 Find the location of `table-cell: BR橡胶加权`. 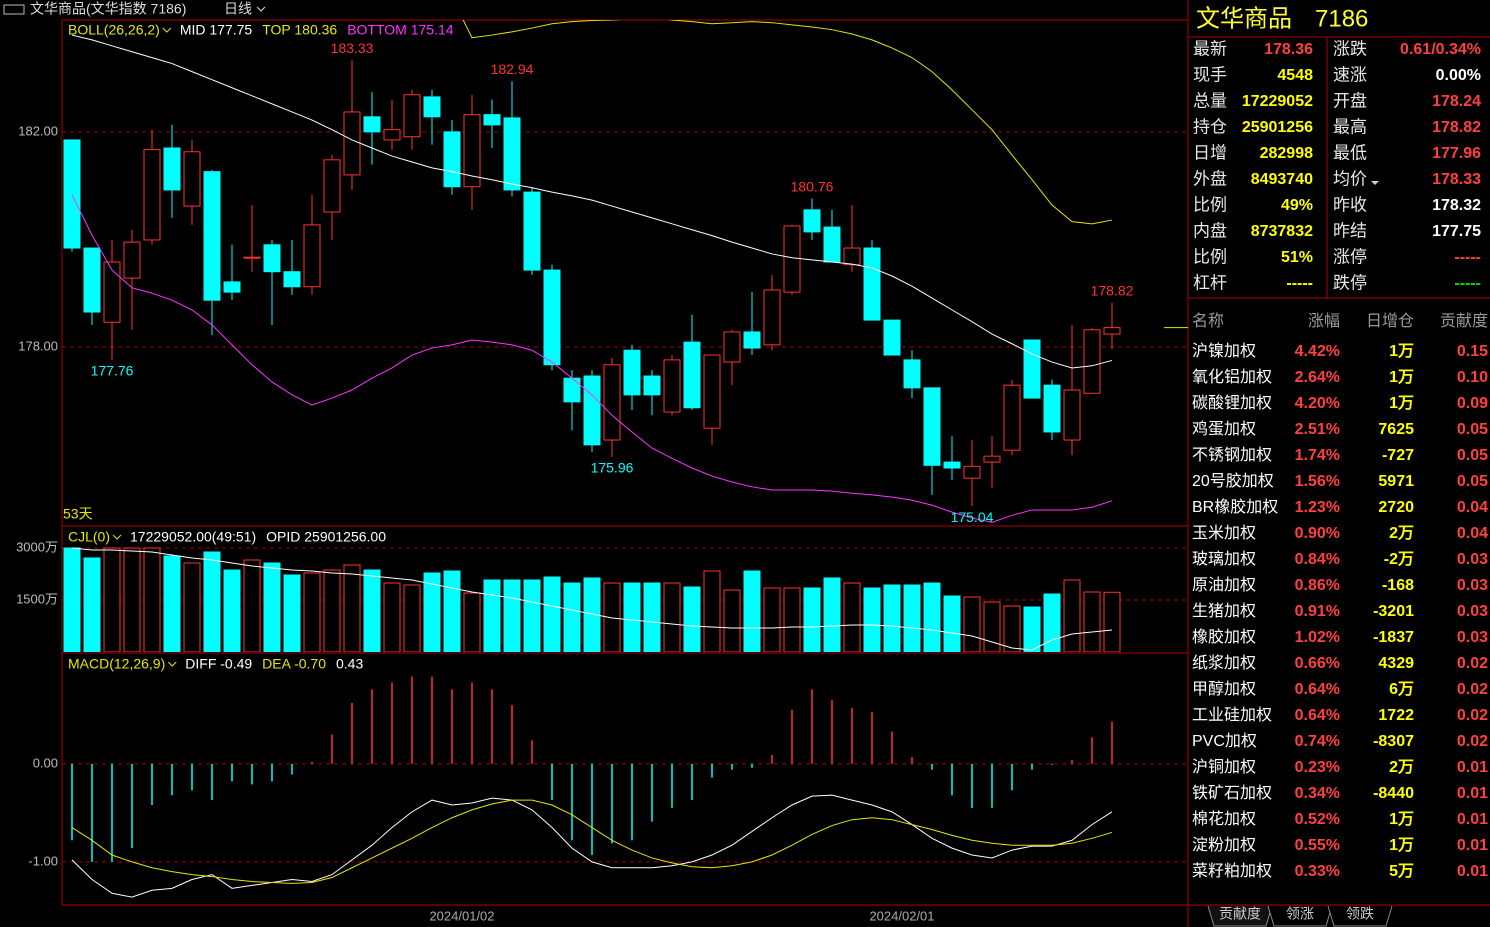

table-cell: BR橡胶加权 is located at coordinates (1235, 507).